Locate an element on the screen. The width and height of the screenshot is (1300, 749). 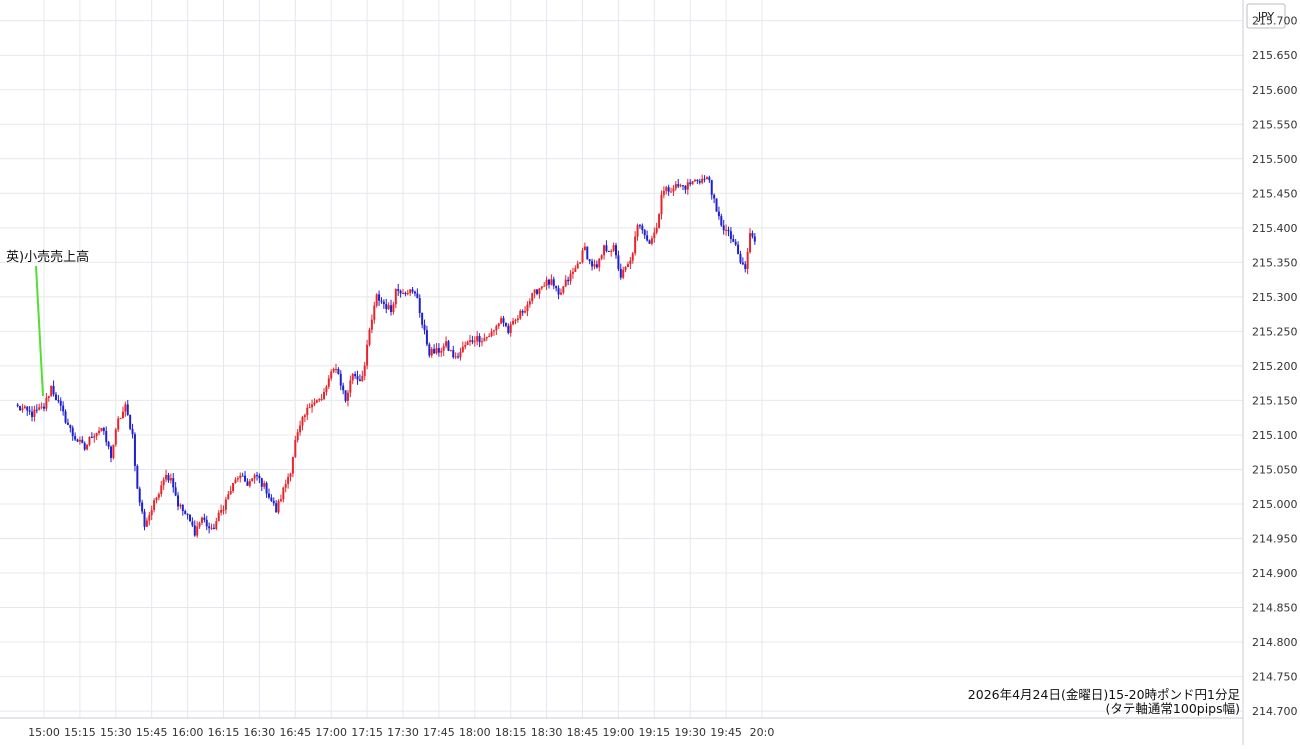
y-tick-label: 215.550 is located at coordinates (1275, 124).